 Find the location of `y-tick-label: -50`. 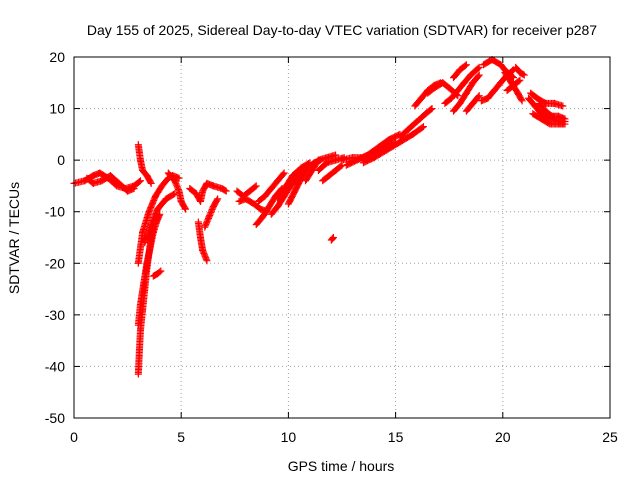

y-tick-label: -50 is located at coordinates (55, 418).